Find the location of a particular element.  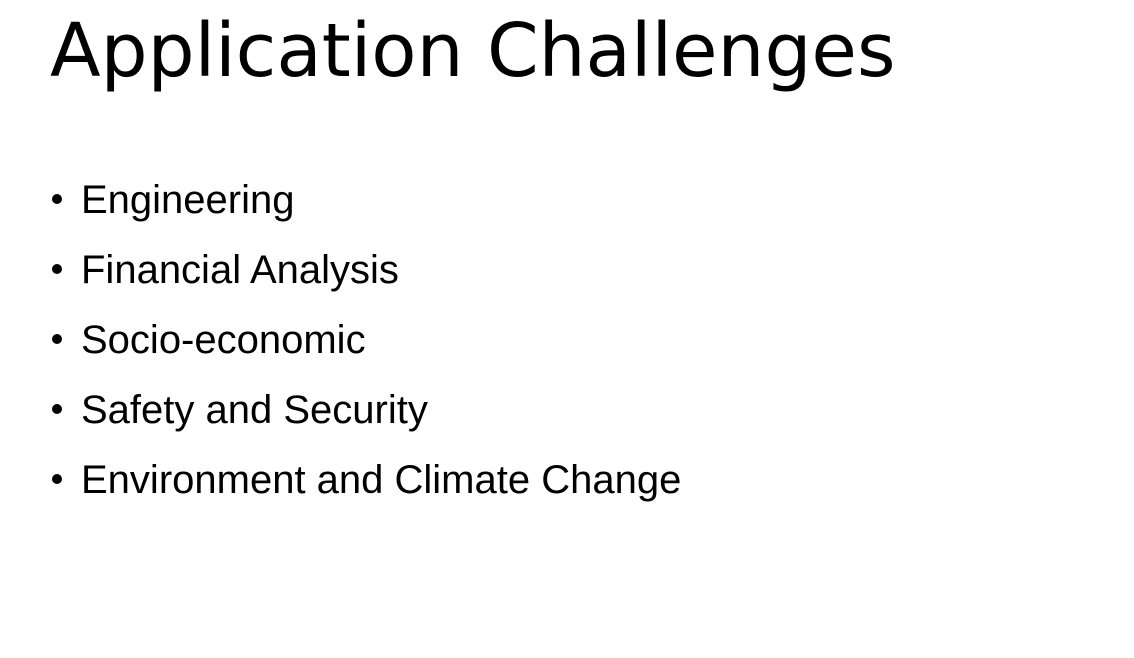

bullet-item: Socio-economic is located at coordinates (365, 349).